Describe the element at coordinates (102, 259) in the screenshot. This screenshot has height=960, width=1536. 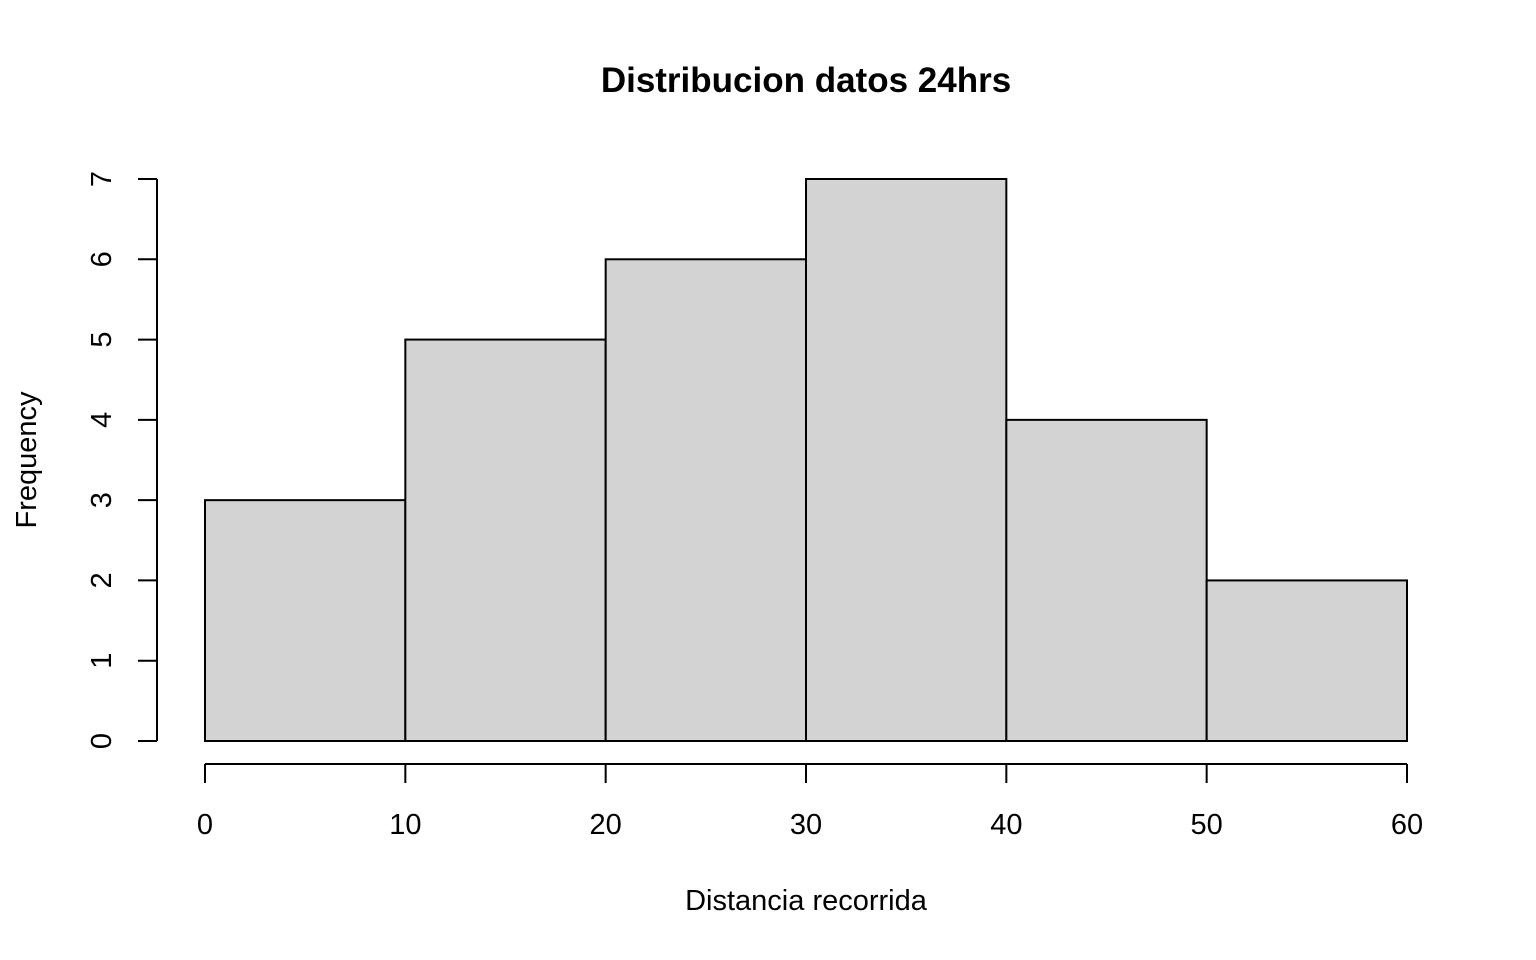
I see `y-tick-label: 6` at that location.